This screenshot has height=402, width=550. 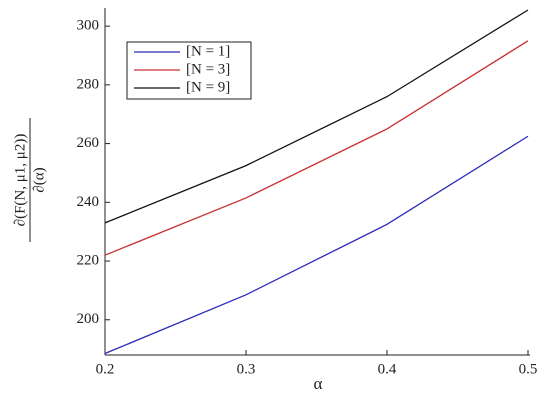 I want to click on x-axis-label: α, so click(x=318, y=383).